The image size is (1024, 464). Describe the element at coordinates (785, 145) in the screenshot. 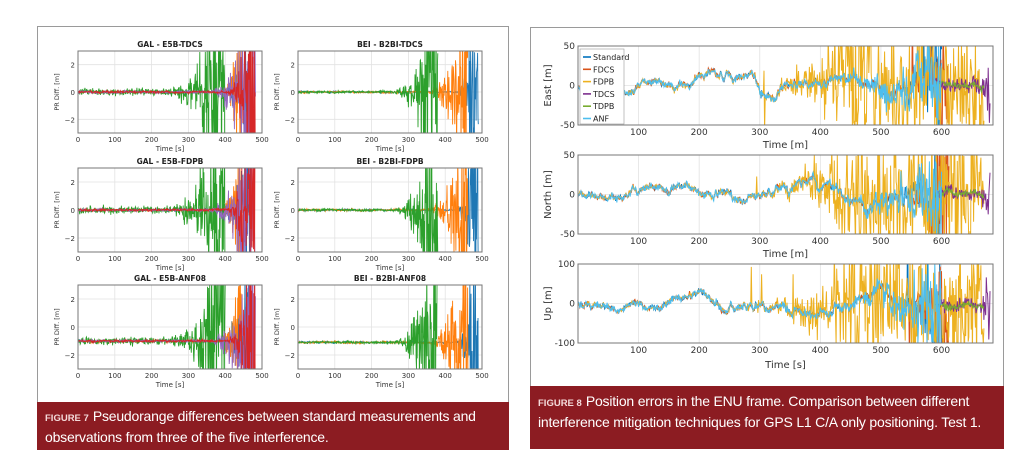

I see `x-axis-label: Time [m]` at that location.